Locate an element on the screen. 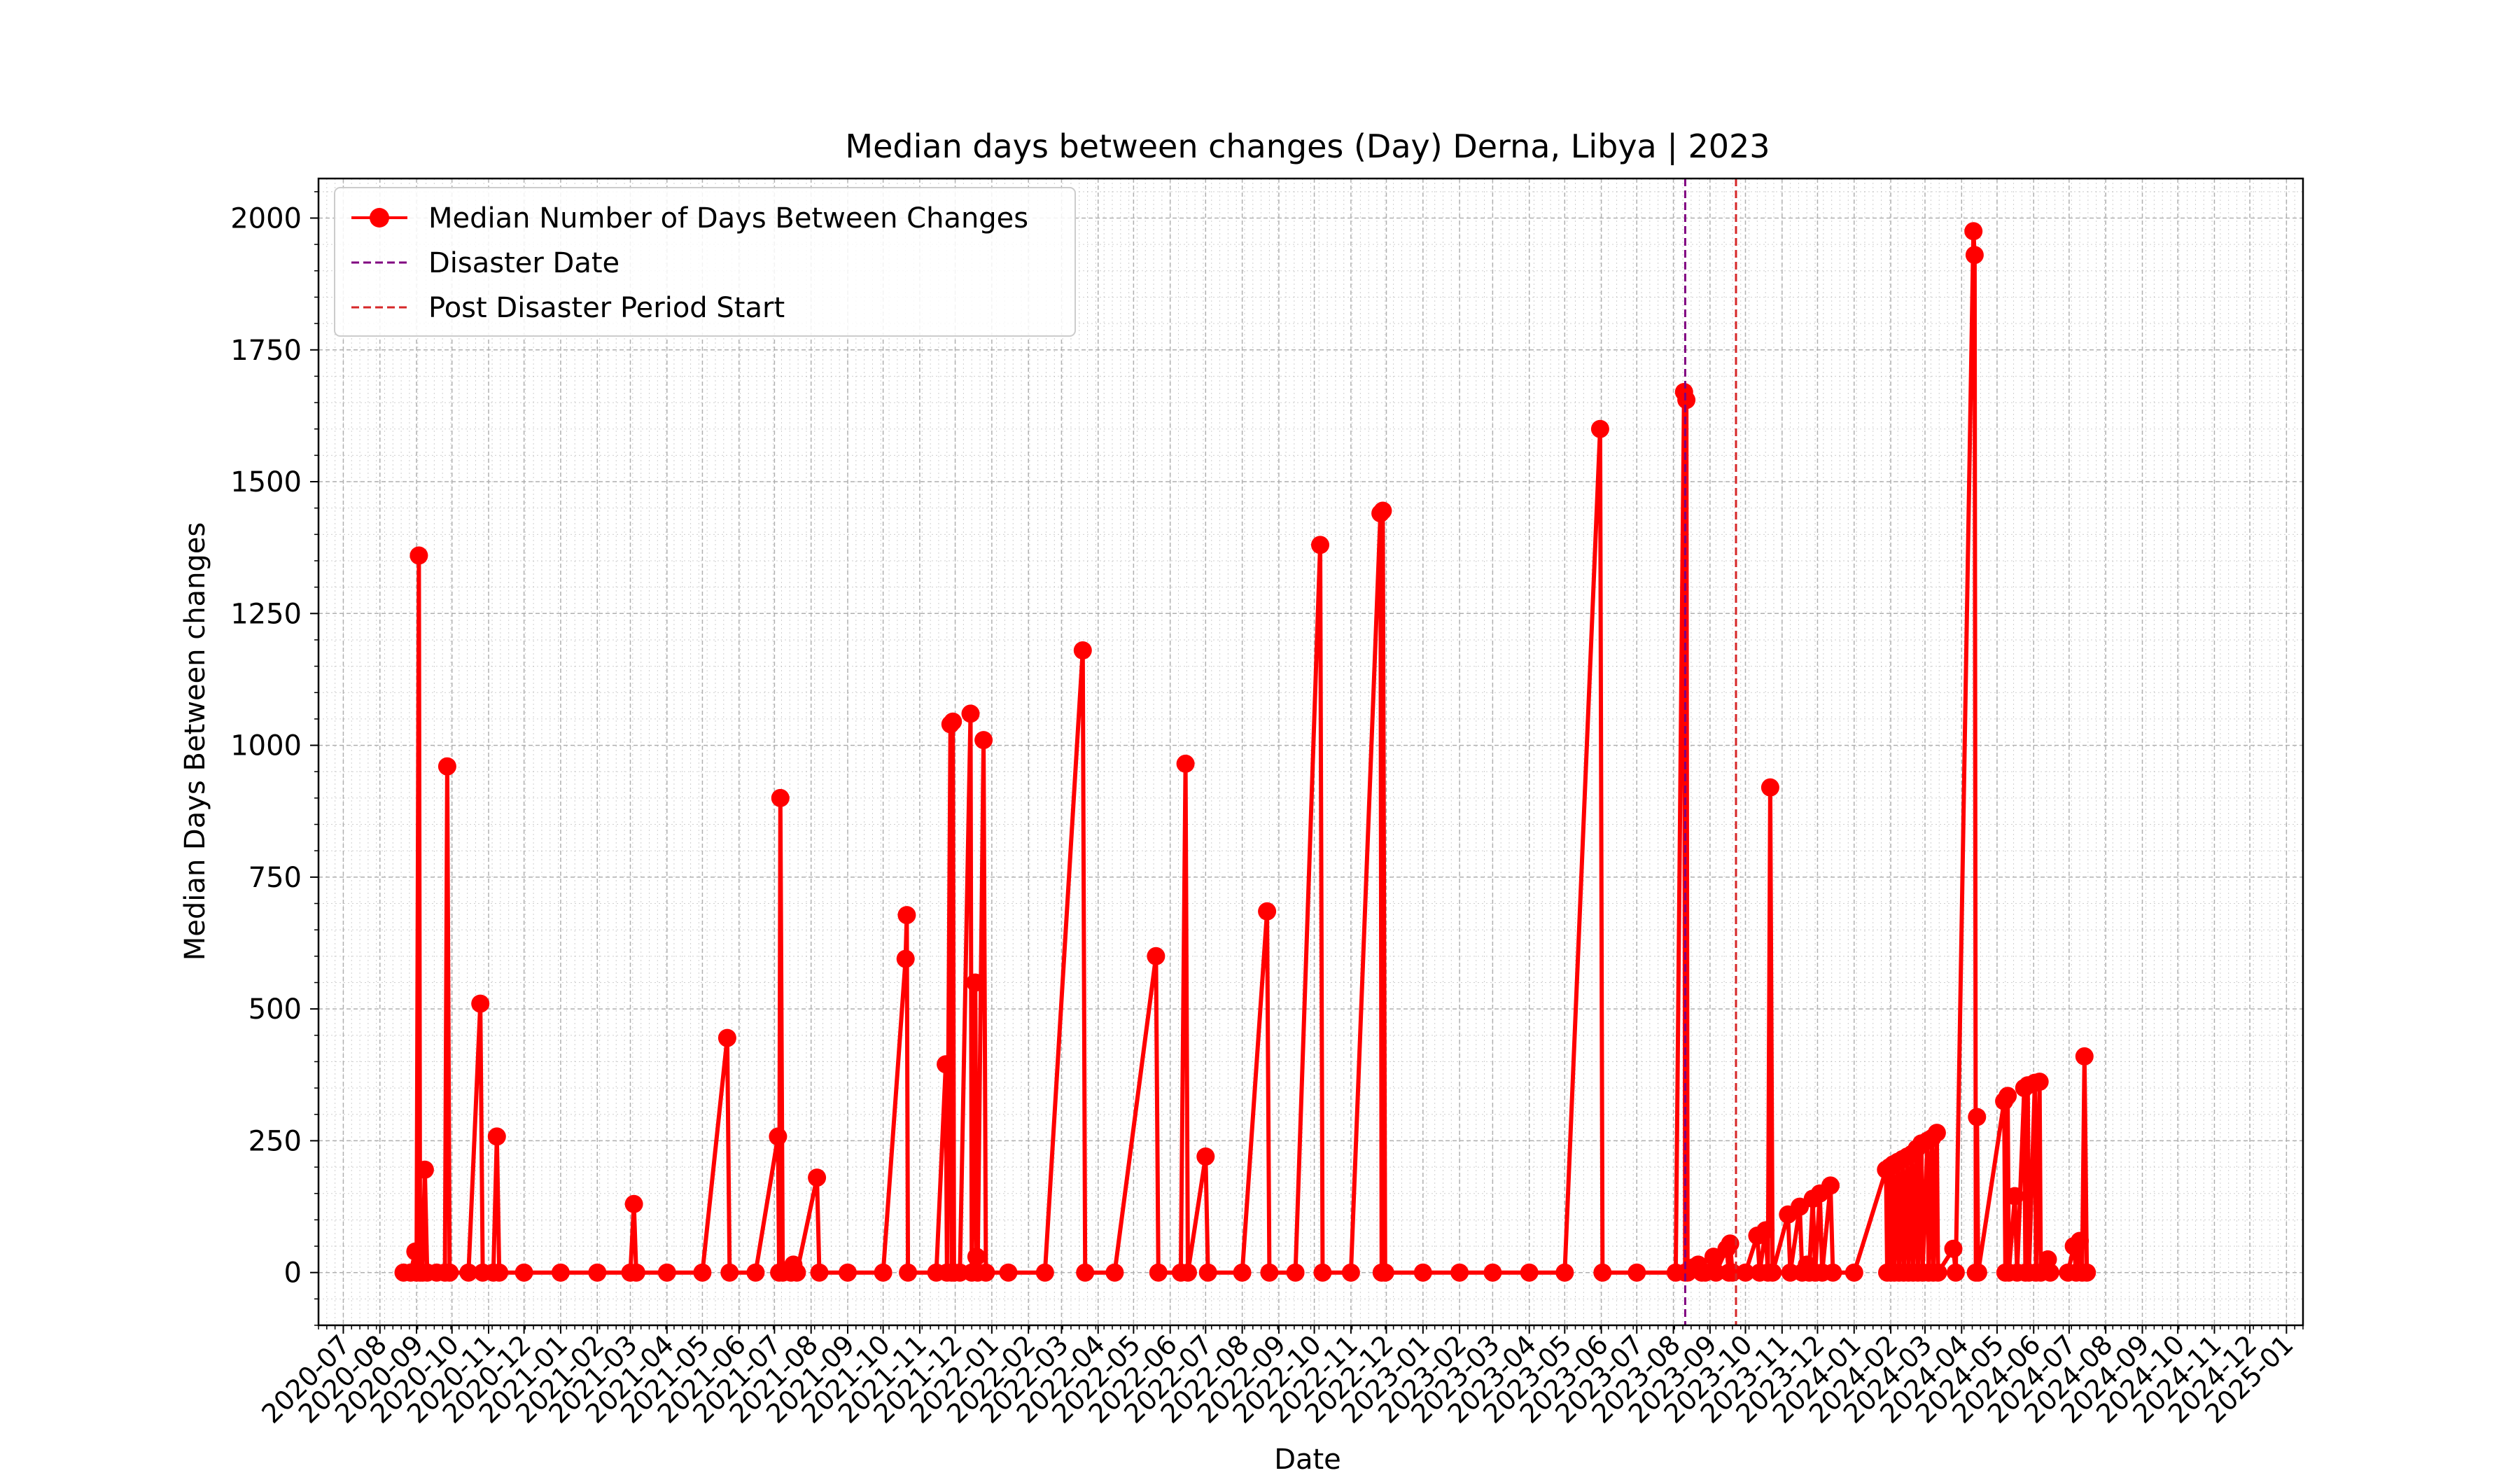 The image size is (2520, 1473). legend-series-label: Median Number of Days Between Changes is located at coordinates (728, 218).